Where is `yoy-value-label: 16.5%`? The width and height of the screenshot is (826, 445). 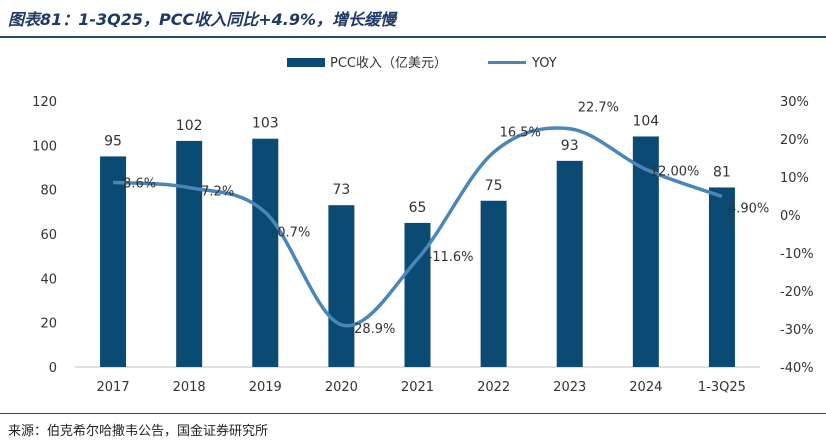 yoy-value-label: 16.5% is located at coordinates (520, 132).